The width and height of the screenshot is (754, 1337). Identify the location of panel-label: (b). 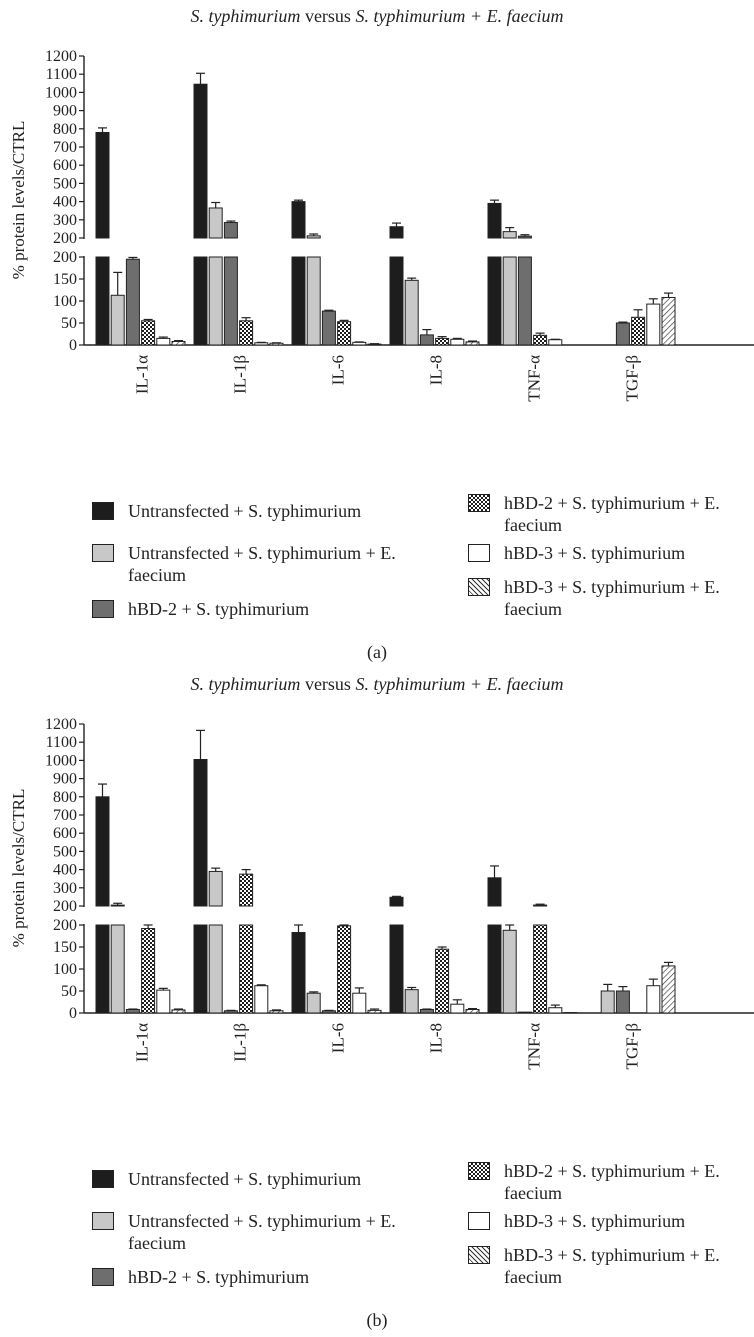
(377, 1320).